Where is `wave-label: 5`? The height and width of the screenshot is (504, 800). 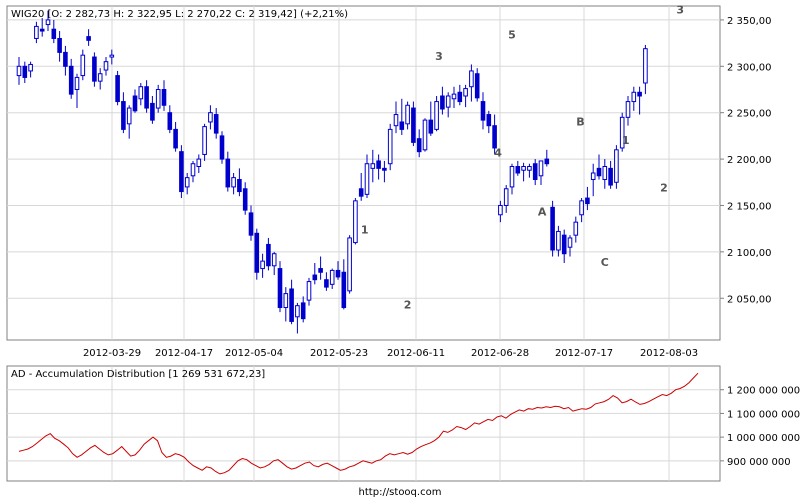
wave-label: 5 is located at coordinates (512, 34).